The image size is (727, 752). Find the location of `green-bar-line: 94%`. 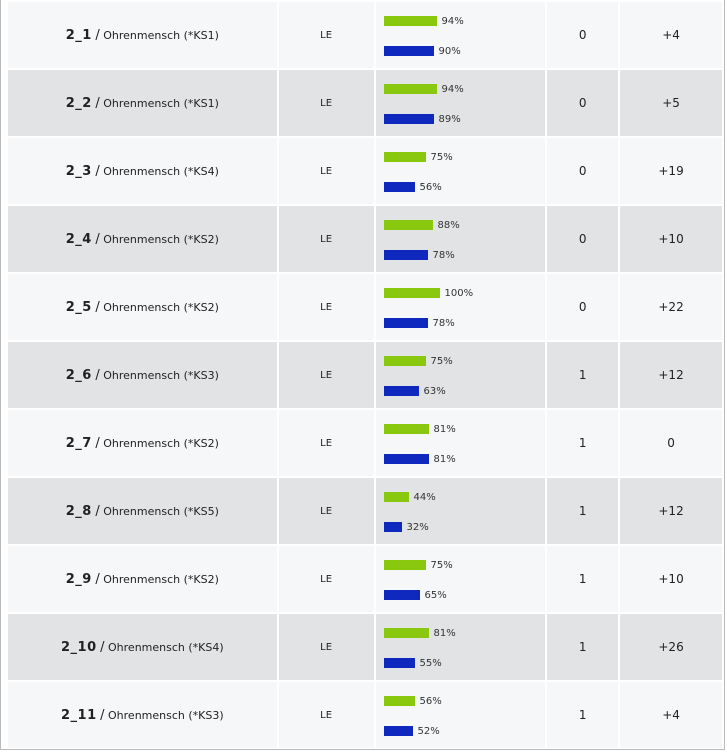

green-bar-line: 94% is located at coordinates (423, 21).